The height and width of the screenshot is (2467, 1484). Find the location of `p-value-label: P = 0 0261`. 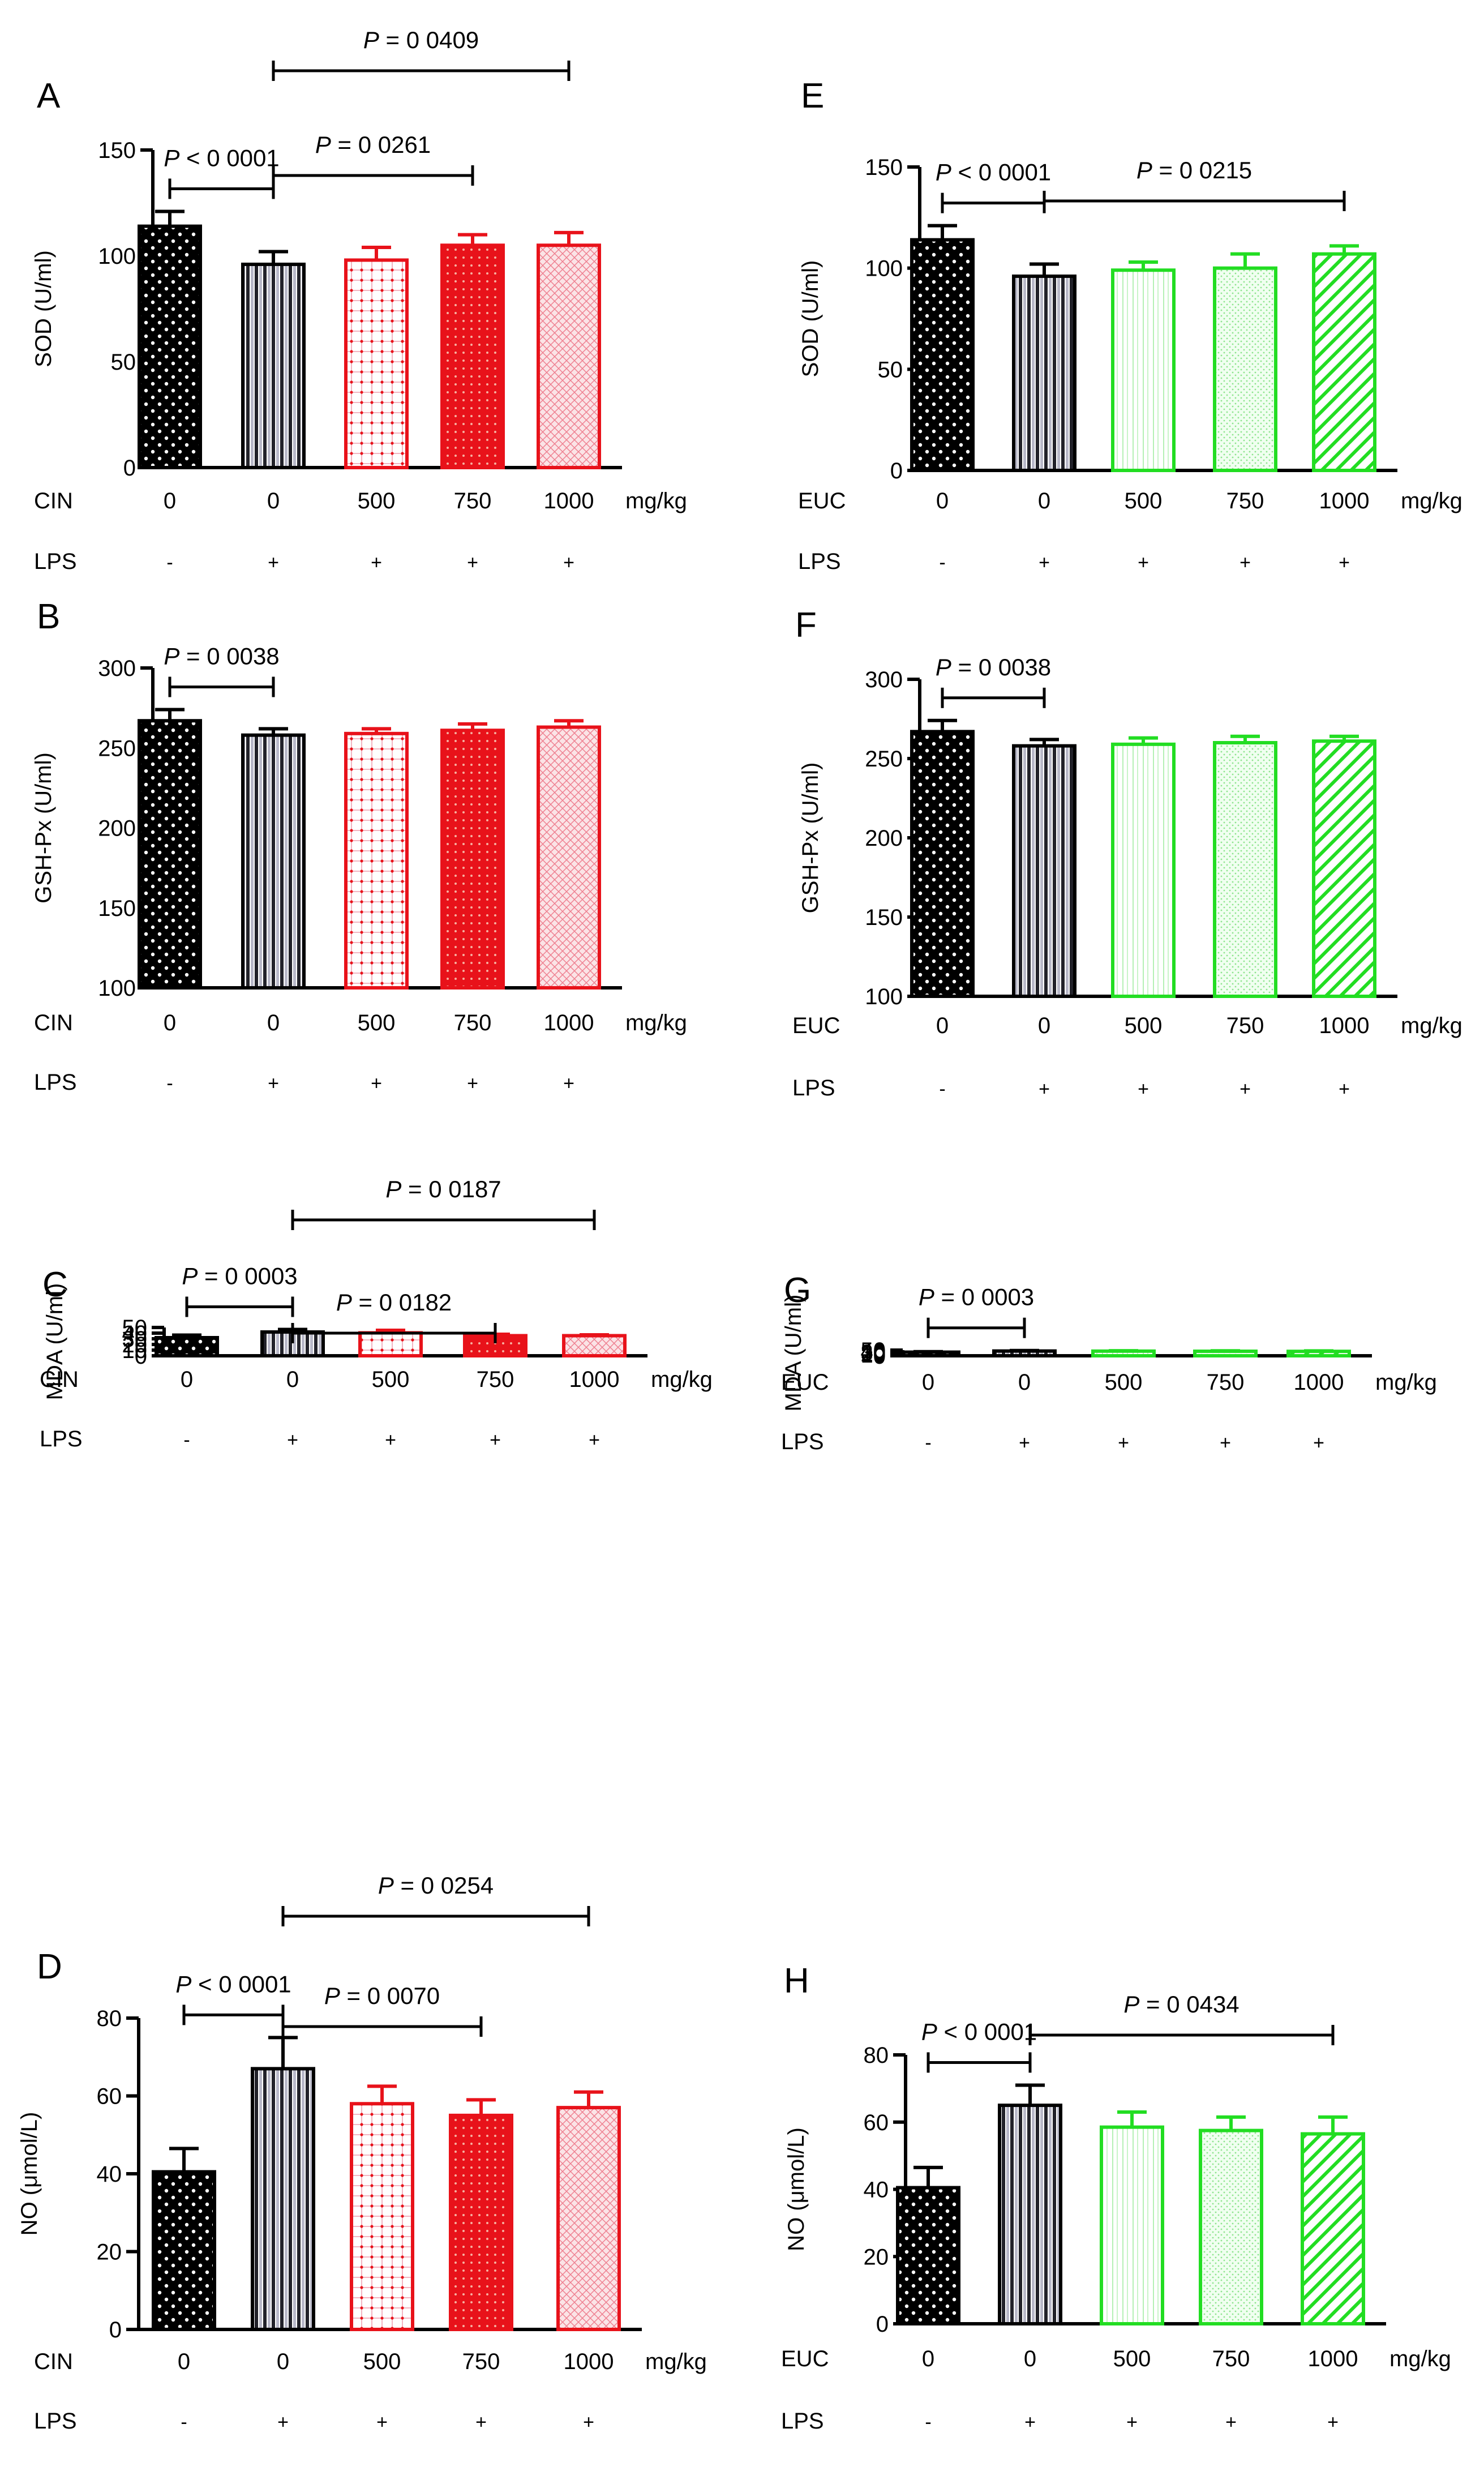

p-value-label: P = 0 0261 is located at coordinates (373, 144).